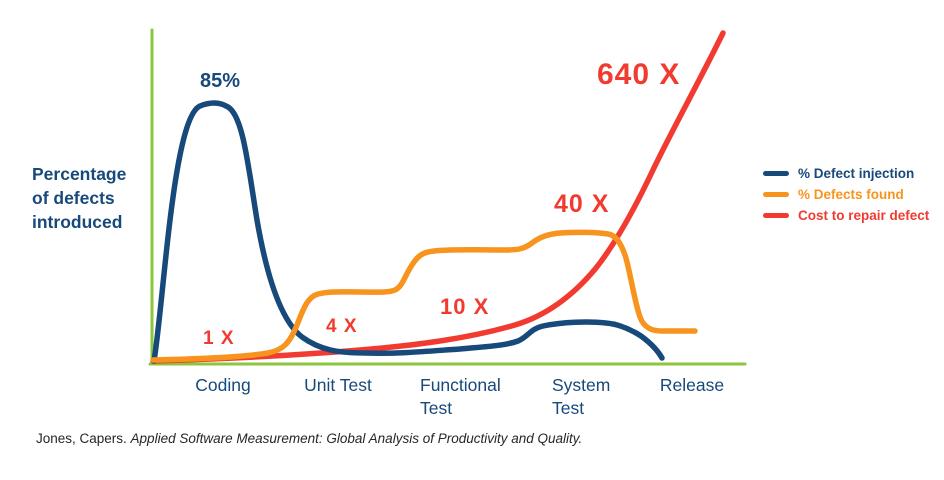 The height and width of the screenshot is (480, 944). I want to click on x-label-system-line2: Test, so click(568, 408).